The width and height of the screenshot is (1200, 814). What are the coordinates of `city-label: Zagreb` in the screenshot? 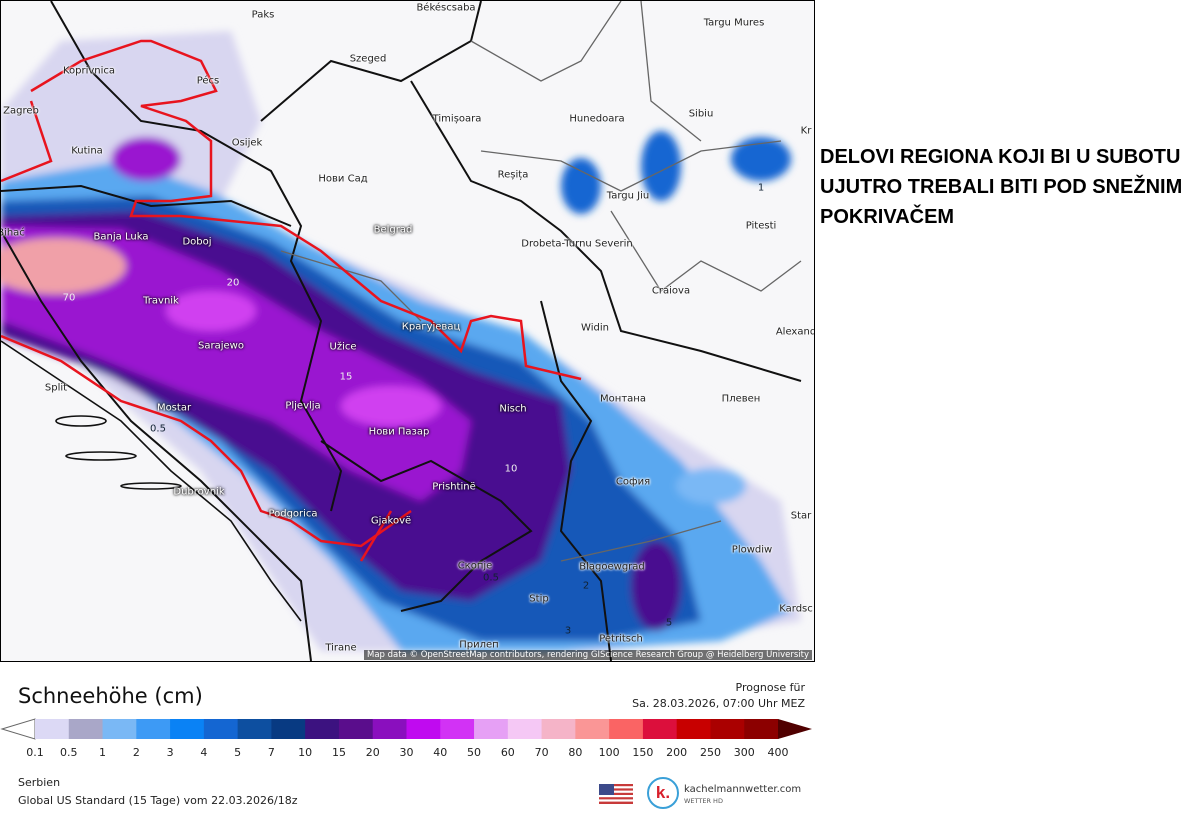 It's located at (21, 111).